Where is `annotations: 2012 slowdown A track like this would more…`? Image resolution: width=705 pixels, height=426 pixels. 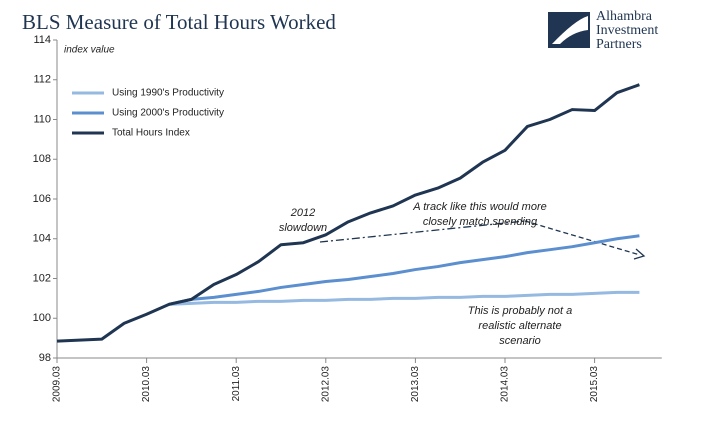 annotations: 2012 slowdown A track like this would more… is located at coordinates (425, 274).